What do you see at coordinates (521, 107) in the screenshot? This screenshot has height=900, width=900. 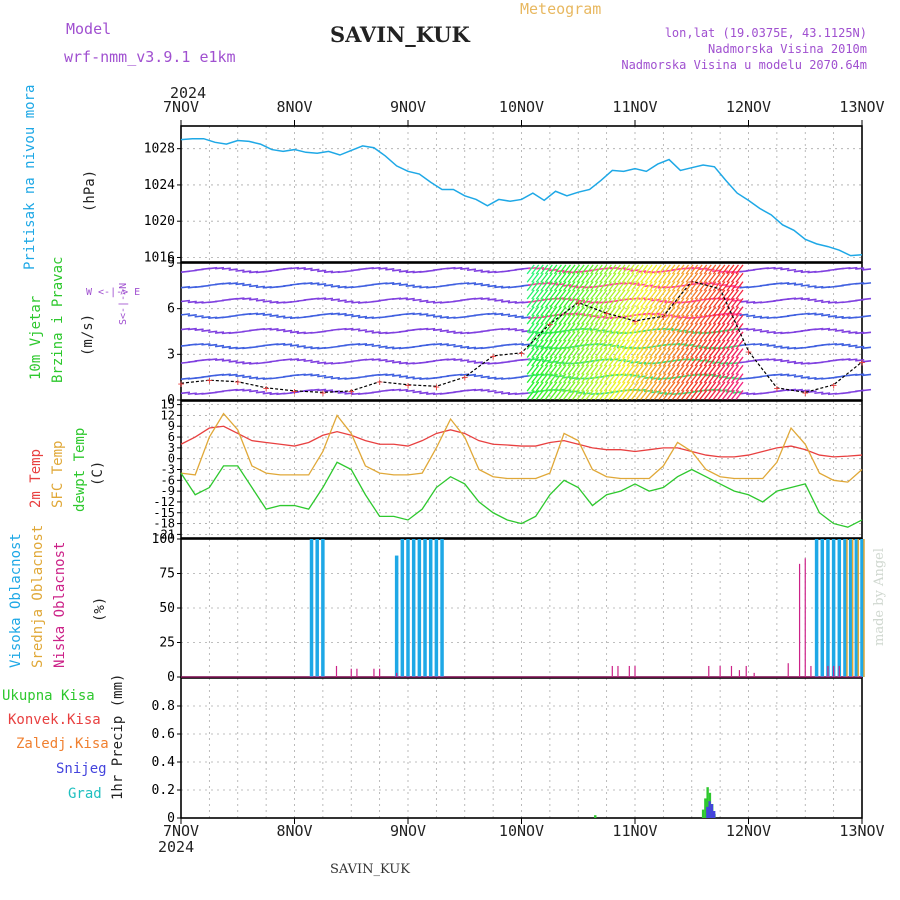 I see `x-tick-label-top: 10NOV` at bounding box center [521, 107].